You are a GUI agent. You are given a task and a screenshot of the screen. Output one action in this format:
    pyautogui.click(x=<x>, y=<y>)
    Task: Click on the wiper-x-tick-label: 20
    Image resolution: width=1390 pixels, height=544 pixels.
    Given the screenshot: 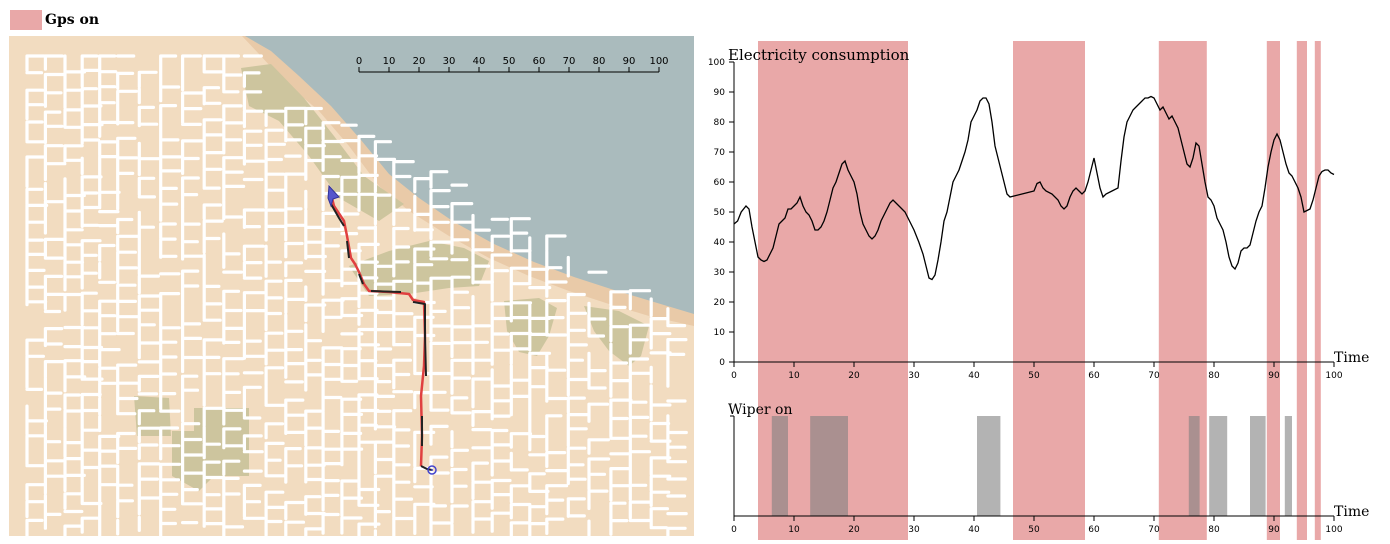 What is the action you would take?
    pyautogui.click(x=854, y=530)
    